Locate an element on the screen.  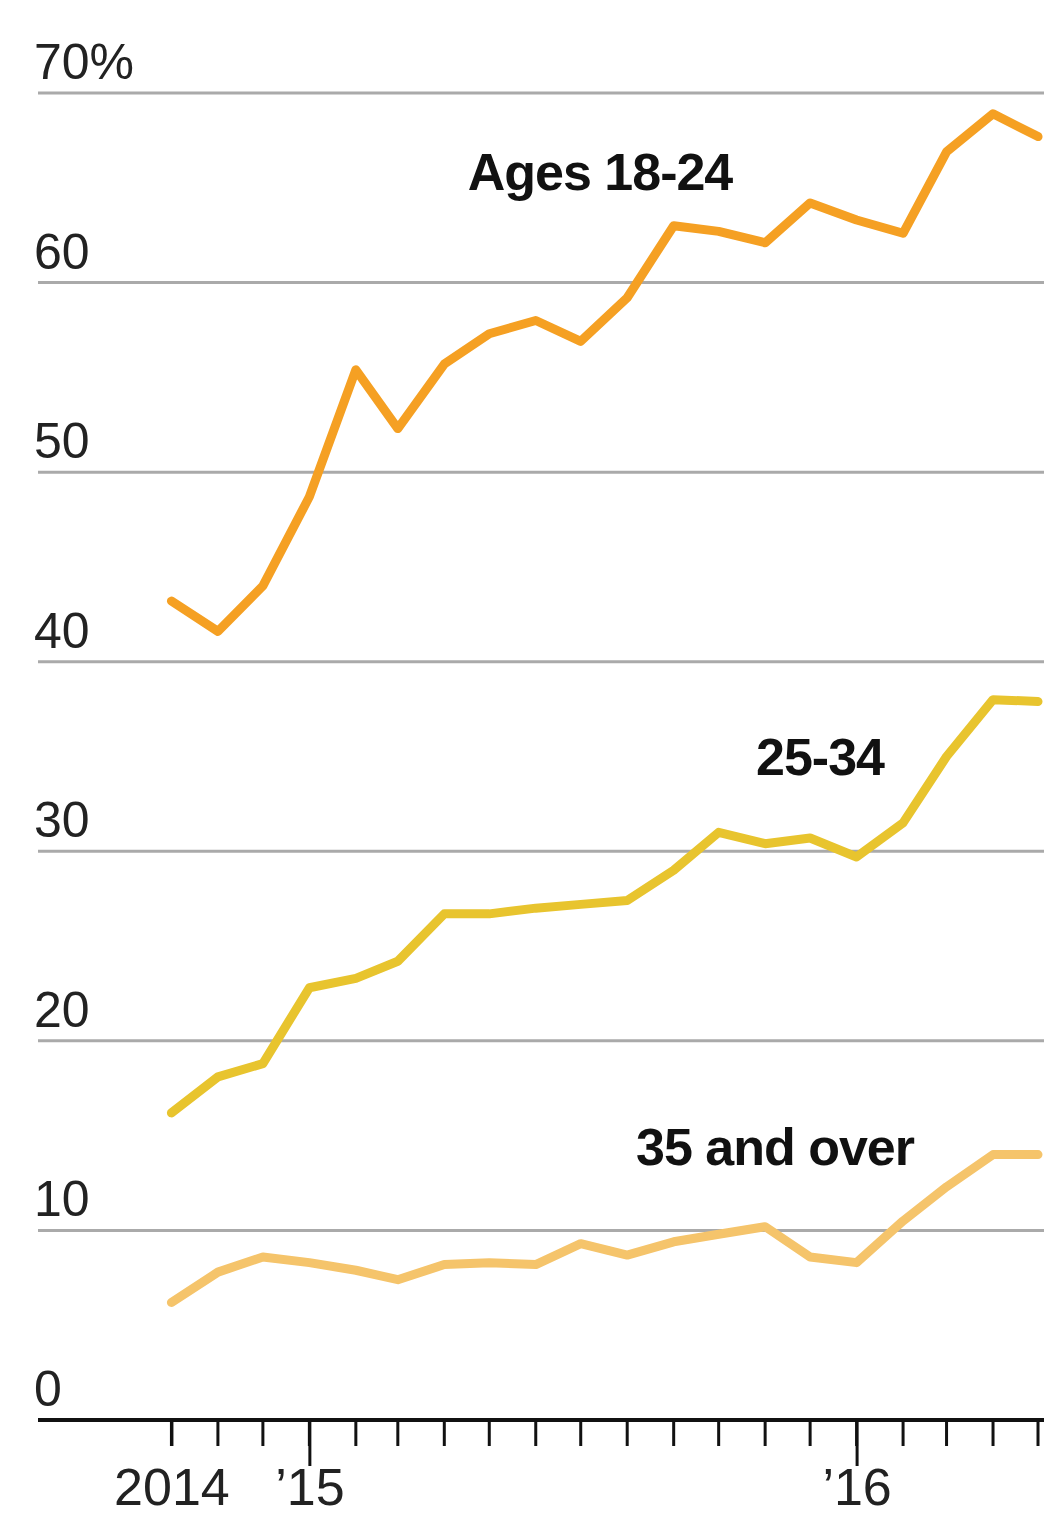
series-label: 25-34 is located at coordinates (821, 757).